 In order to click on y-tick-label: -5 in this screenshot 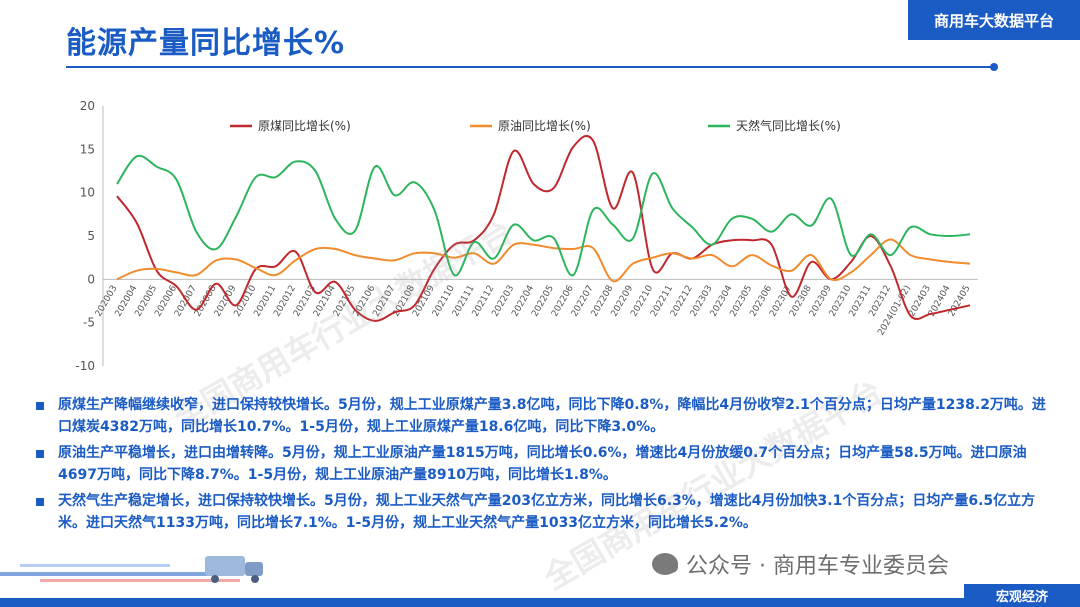, I will do `click(89, 323)`.